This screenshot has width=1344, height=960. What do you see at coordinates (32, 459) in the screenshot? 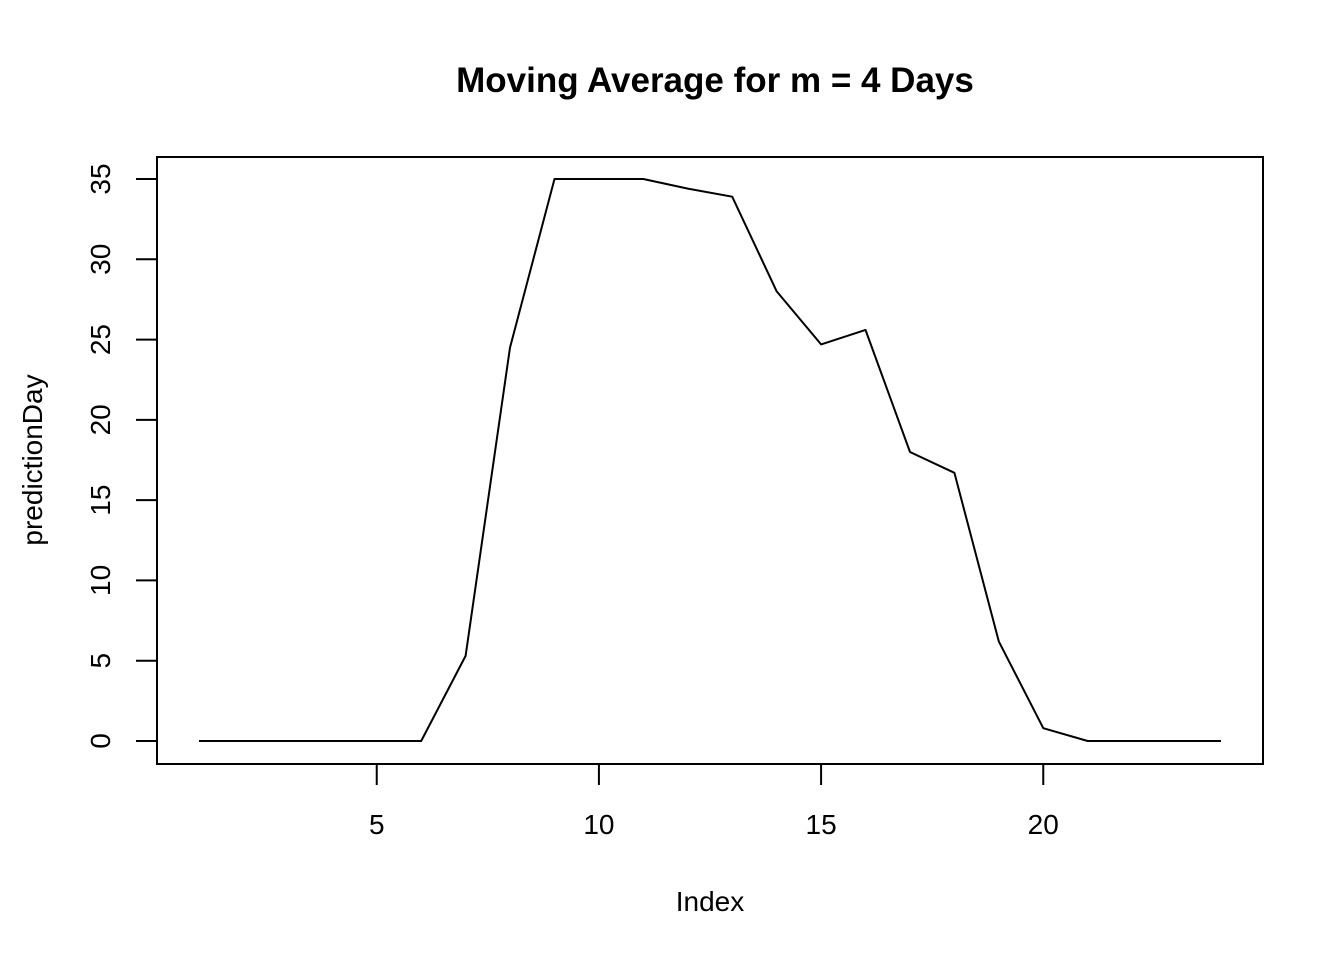
I see `y-axis-label: predictionDay` at bounding box center [32, 459].